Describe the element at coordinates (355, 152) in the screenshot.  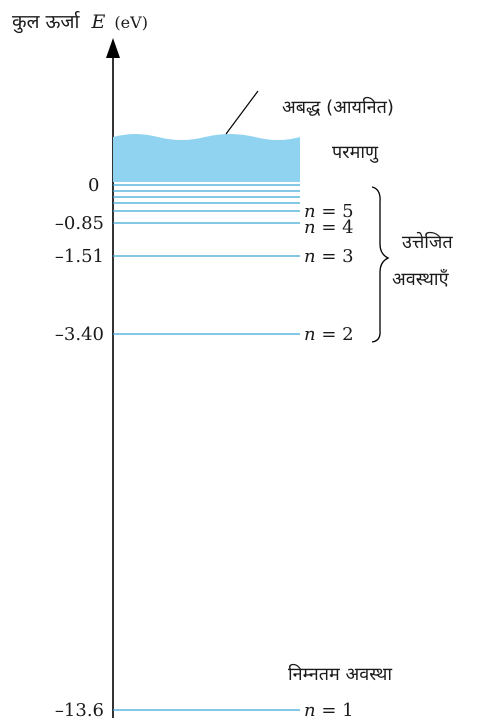
I see `unbound-label-line2: परमाणु` at that location.